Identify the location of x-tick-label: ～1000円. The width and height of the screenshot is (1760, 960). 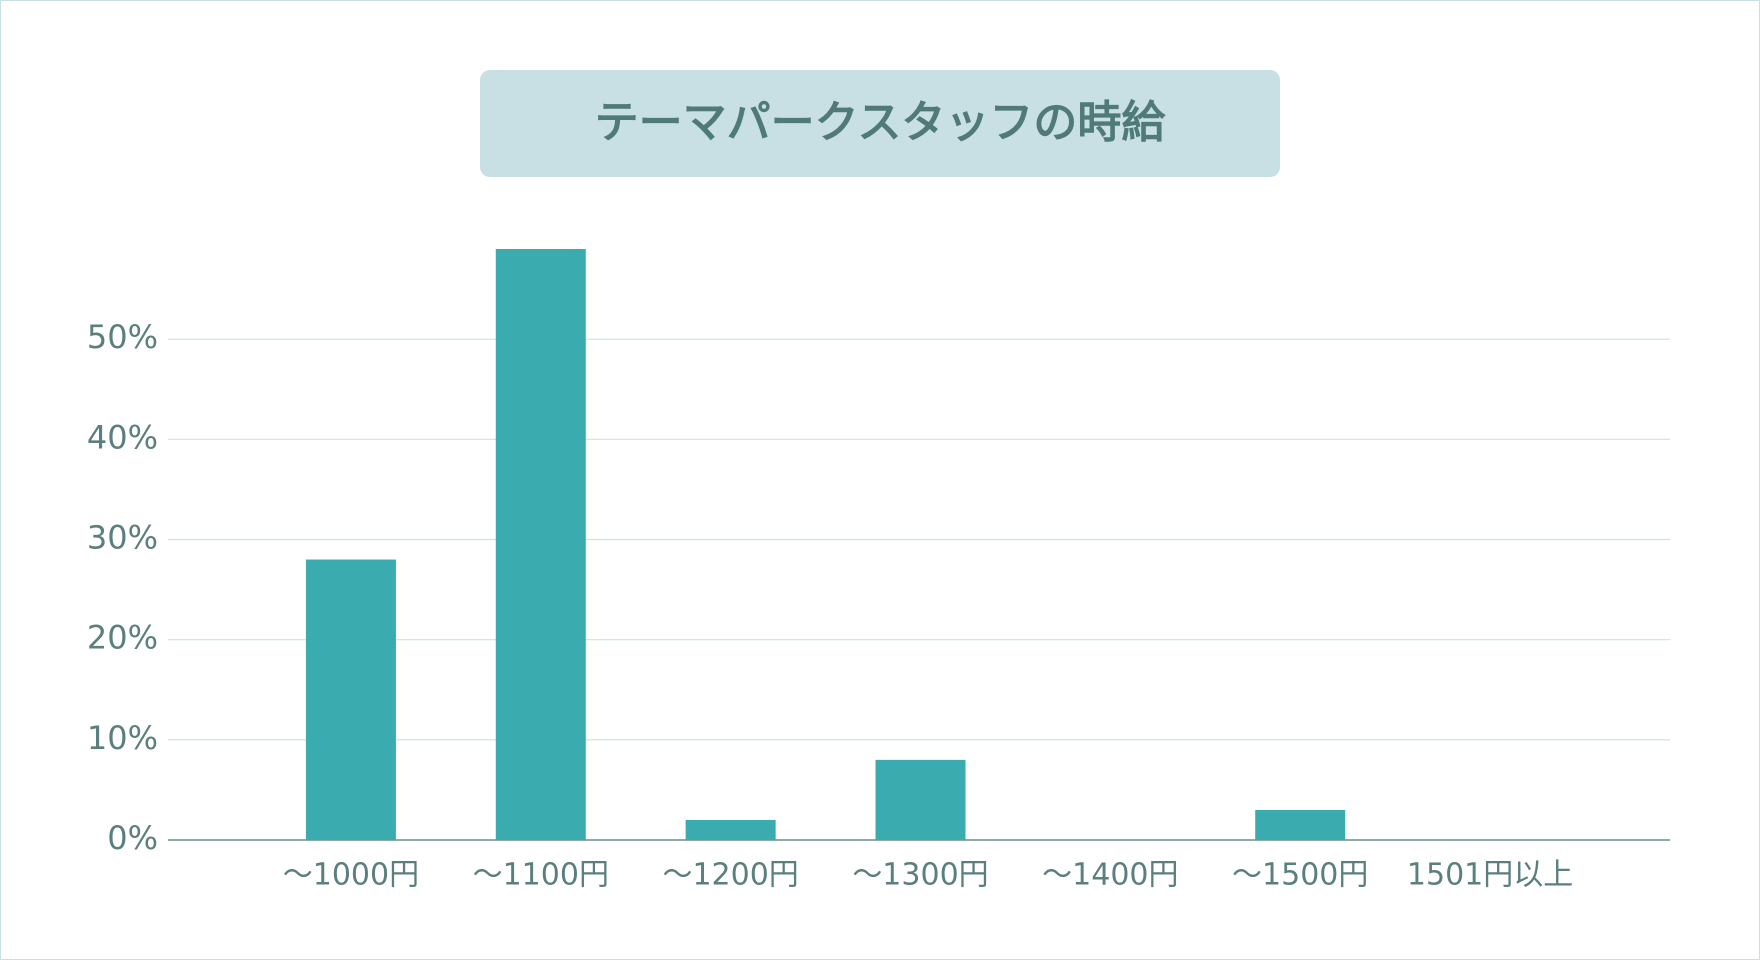
(351, 875).